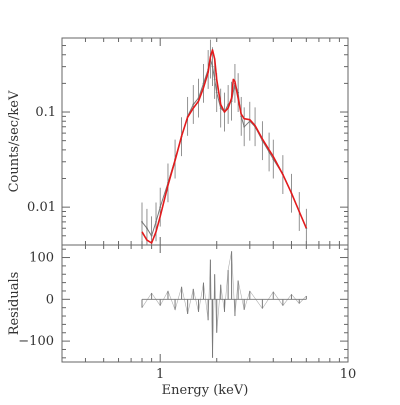 The height and width of the screenshot is (405, 400). Describe the element at coordinates (41, 258) in the screenshot. I see `residuals-y-tick-label: 100` at that location.